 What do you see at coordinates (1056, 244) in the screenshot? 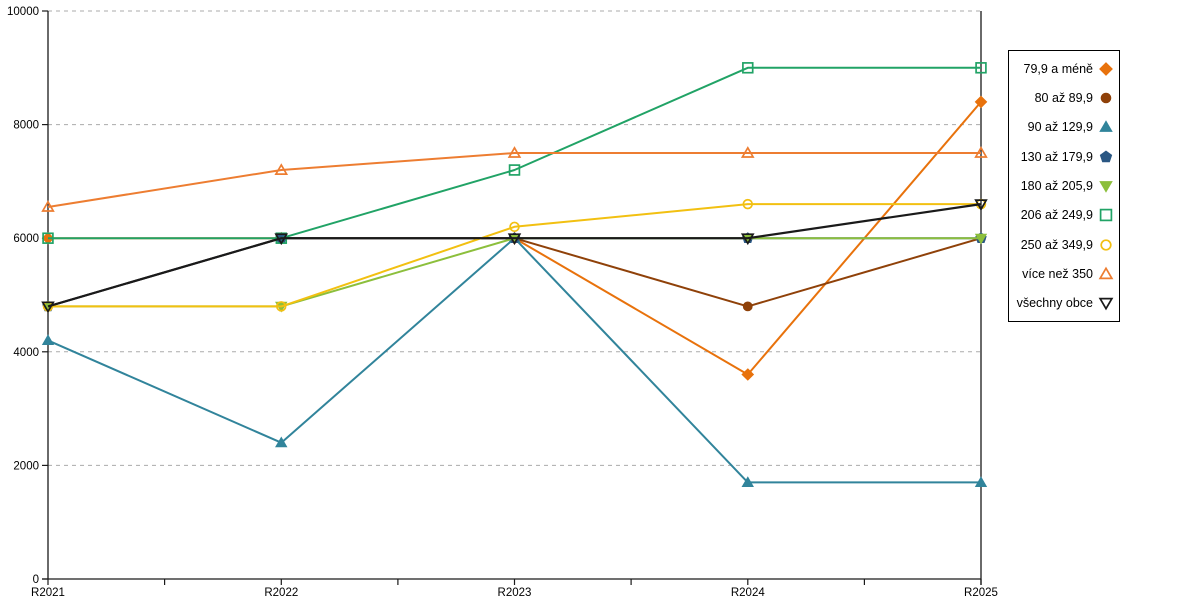
I see `legend-label: 250 až 349,9` at bounding box center [1056, 244].